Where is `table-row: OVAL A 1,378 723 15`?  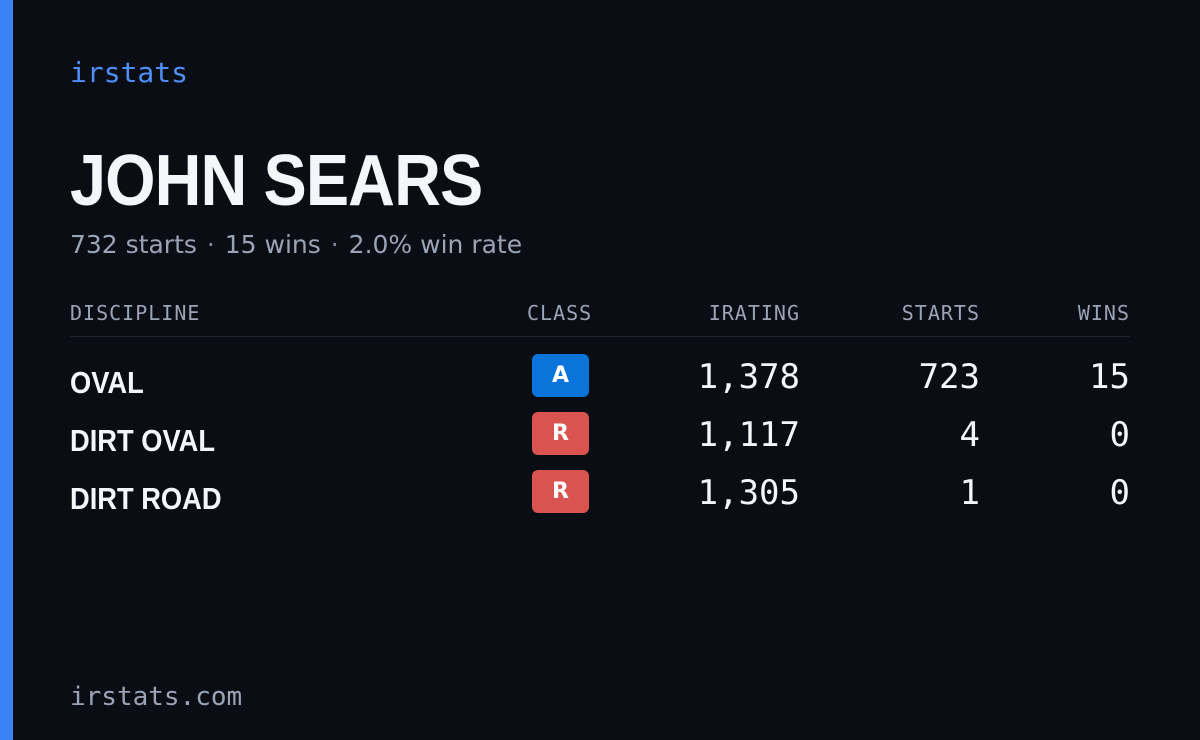
table-row: OVAL A 1,378 723 15 is located at coordinates (600, 379).